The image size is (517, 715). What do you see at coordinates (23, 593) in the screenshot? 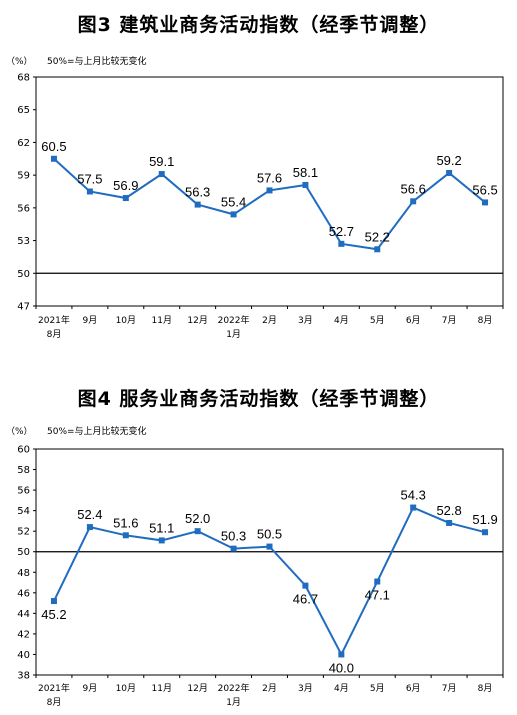
I see `y-tick-label: 46` at bounding box center [23, 593].